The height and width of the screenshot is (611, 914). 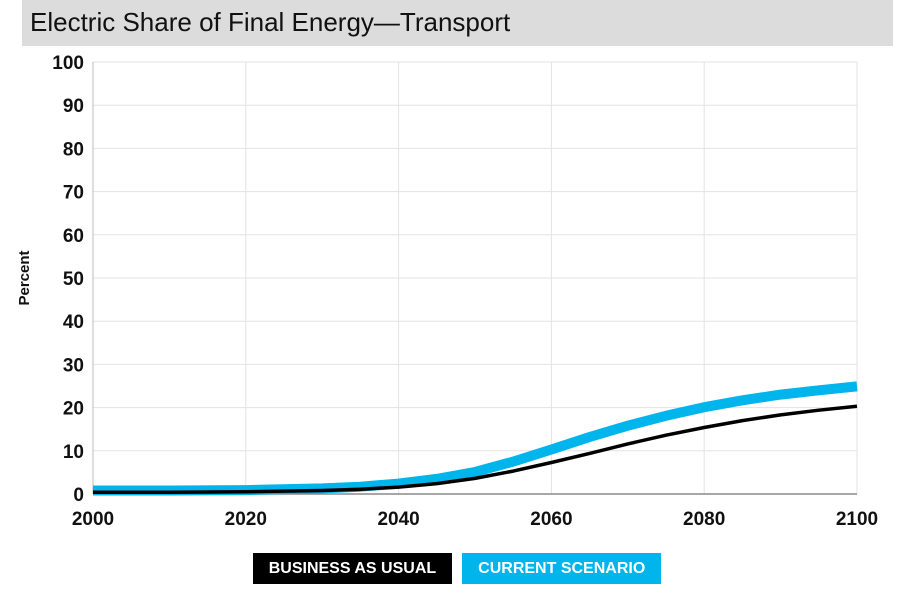 What do you see at coordinates (73, 409) in the screenshot?
I see `y-tick-label: 20` at bounding box center [73, 409].